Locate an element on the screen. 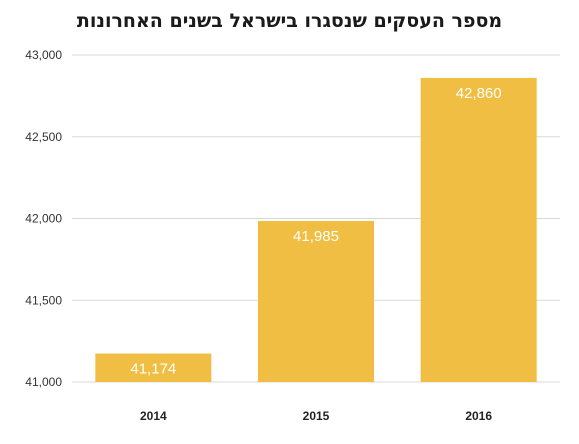  chart-title: מספר העסקים שנסגרו בישראל בשנים האחרונות is located at coordinates (289, 21).